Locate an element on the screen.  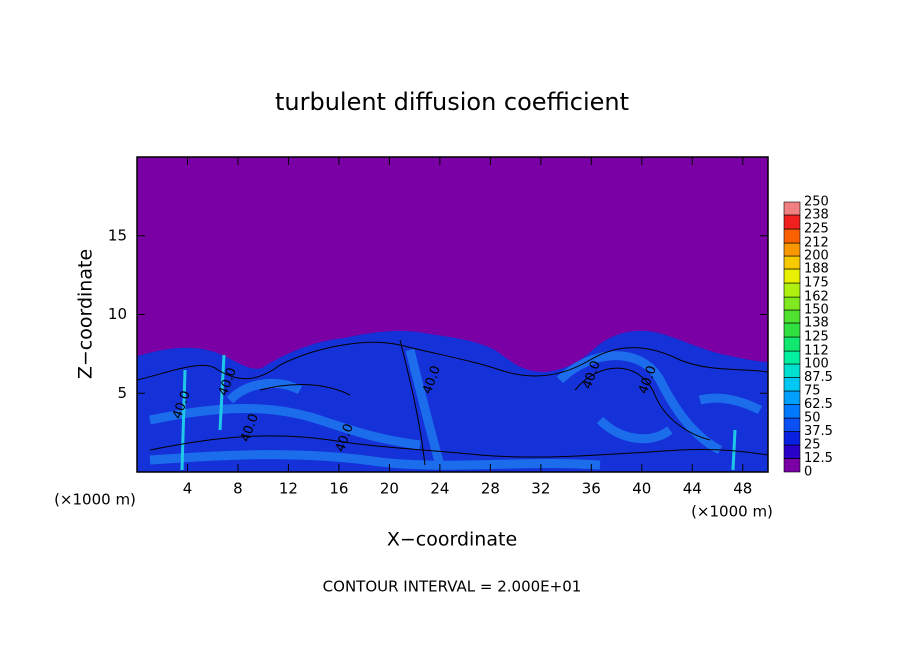
x-tick-label: 44 is located at coordinates (692, 489).